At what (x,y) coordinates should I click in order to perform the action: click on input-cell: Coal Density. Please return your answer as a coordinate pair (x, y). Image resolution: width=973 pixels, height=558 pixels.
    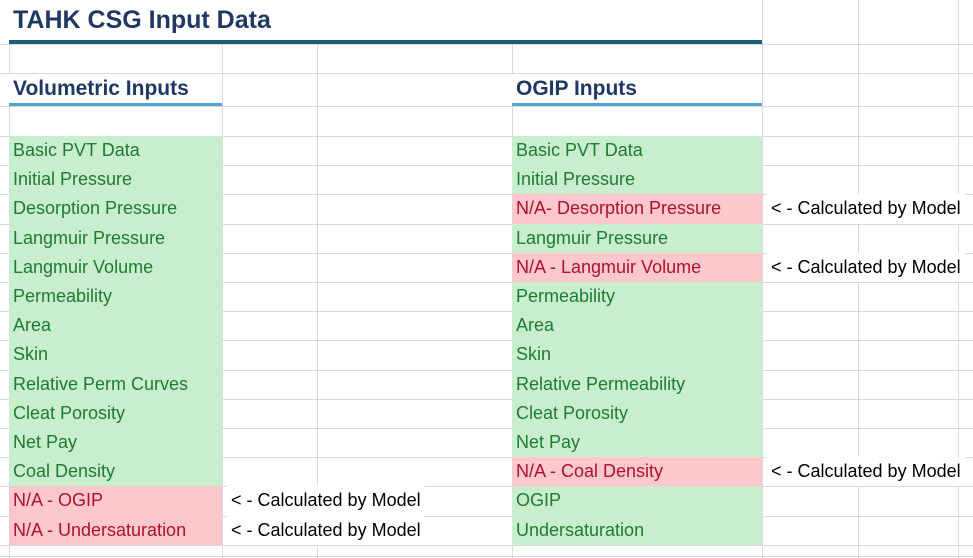
    Looking at the image, I should click on (115, 472).